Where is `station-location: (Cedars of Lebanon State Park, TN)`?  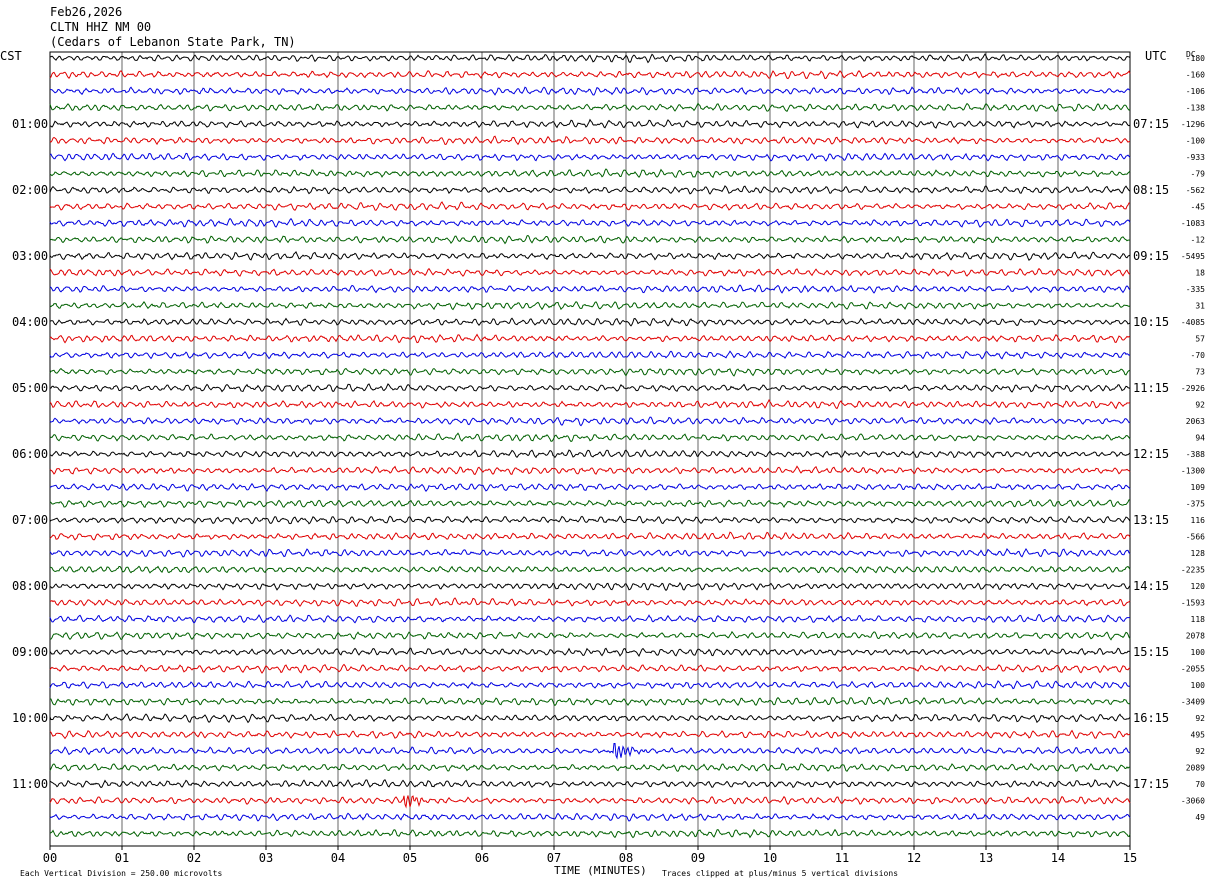
station-location: (Cedars of Lebanon State Park, TN) is located at coordinates (173, 42).